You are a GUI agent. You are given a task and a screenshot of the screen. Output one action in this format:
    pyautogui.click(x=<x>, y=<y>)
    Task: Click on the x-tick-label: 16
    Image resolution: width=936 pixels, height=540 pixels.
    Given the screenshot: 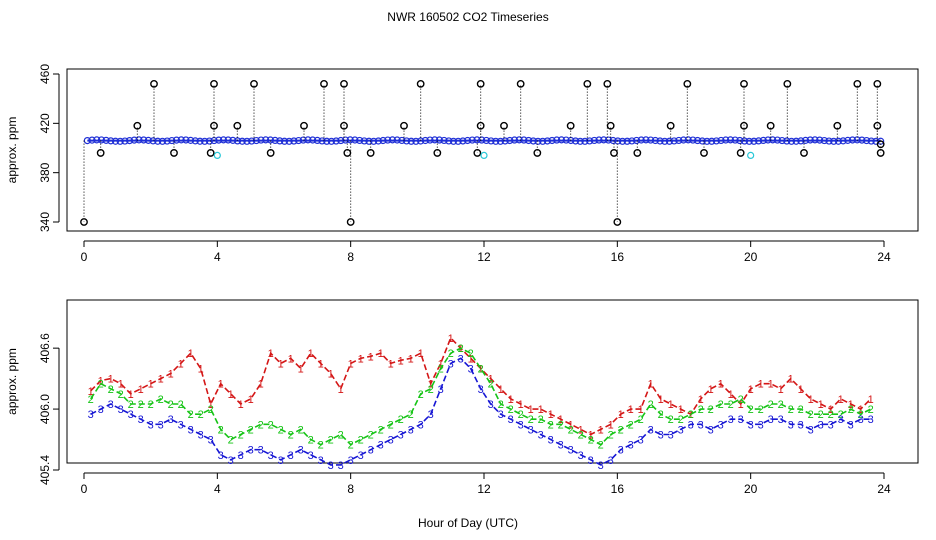 What is the action you would take?
    pyautogui.click(x=618, y=257)
    